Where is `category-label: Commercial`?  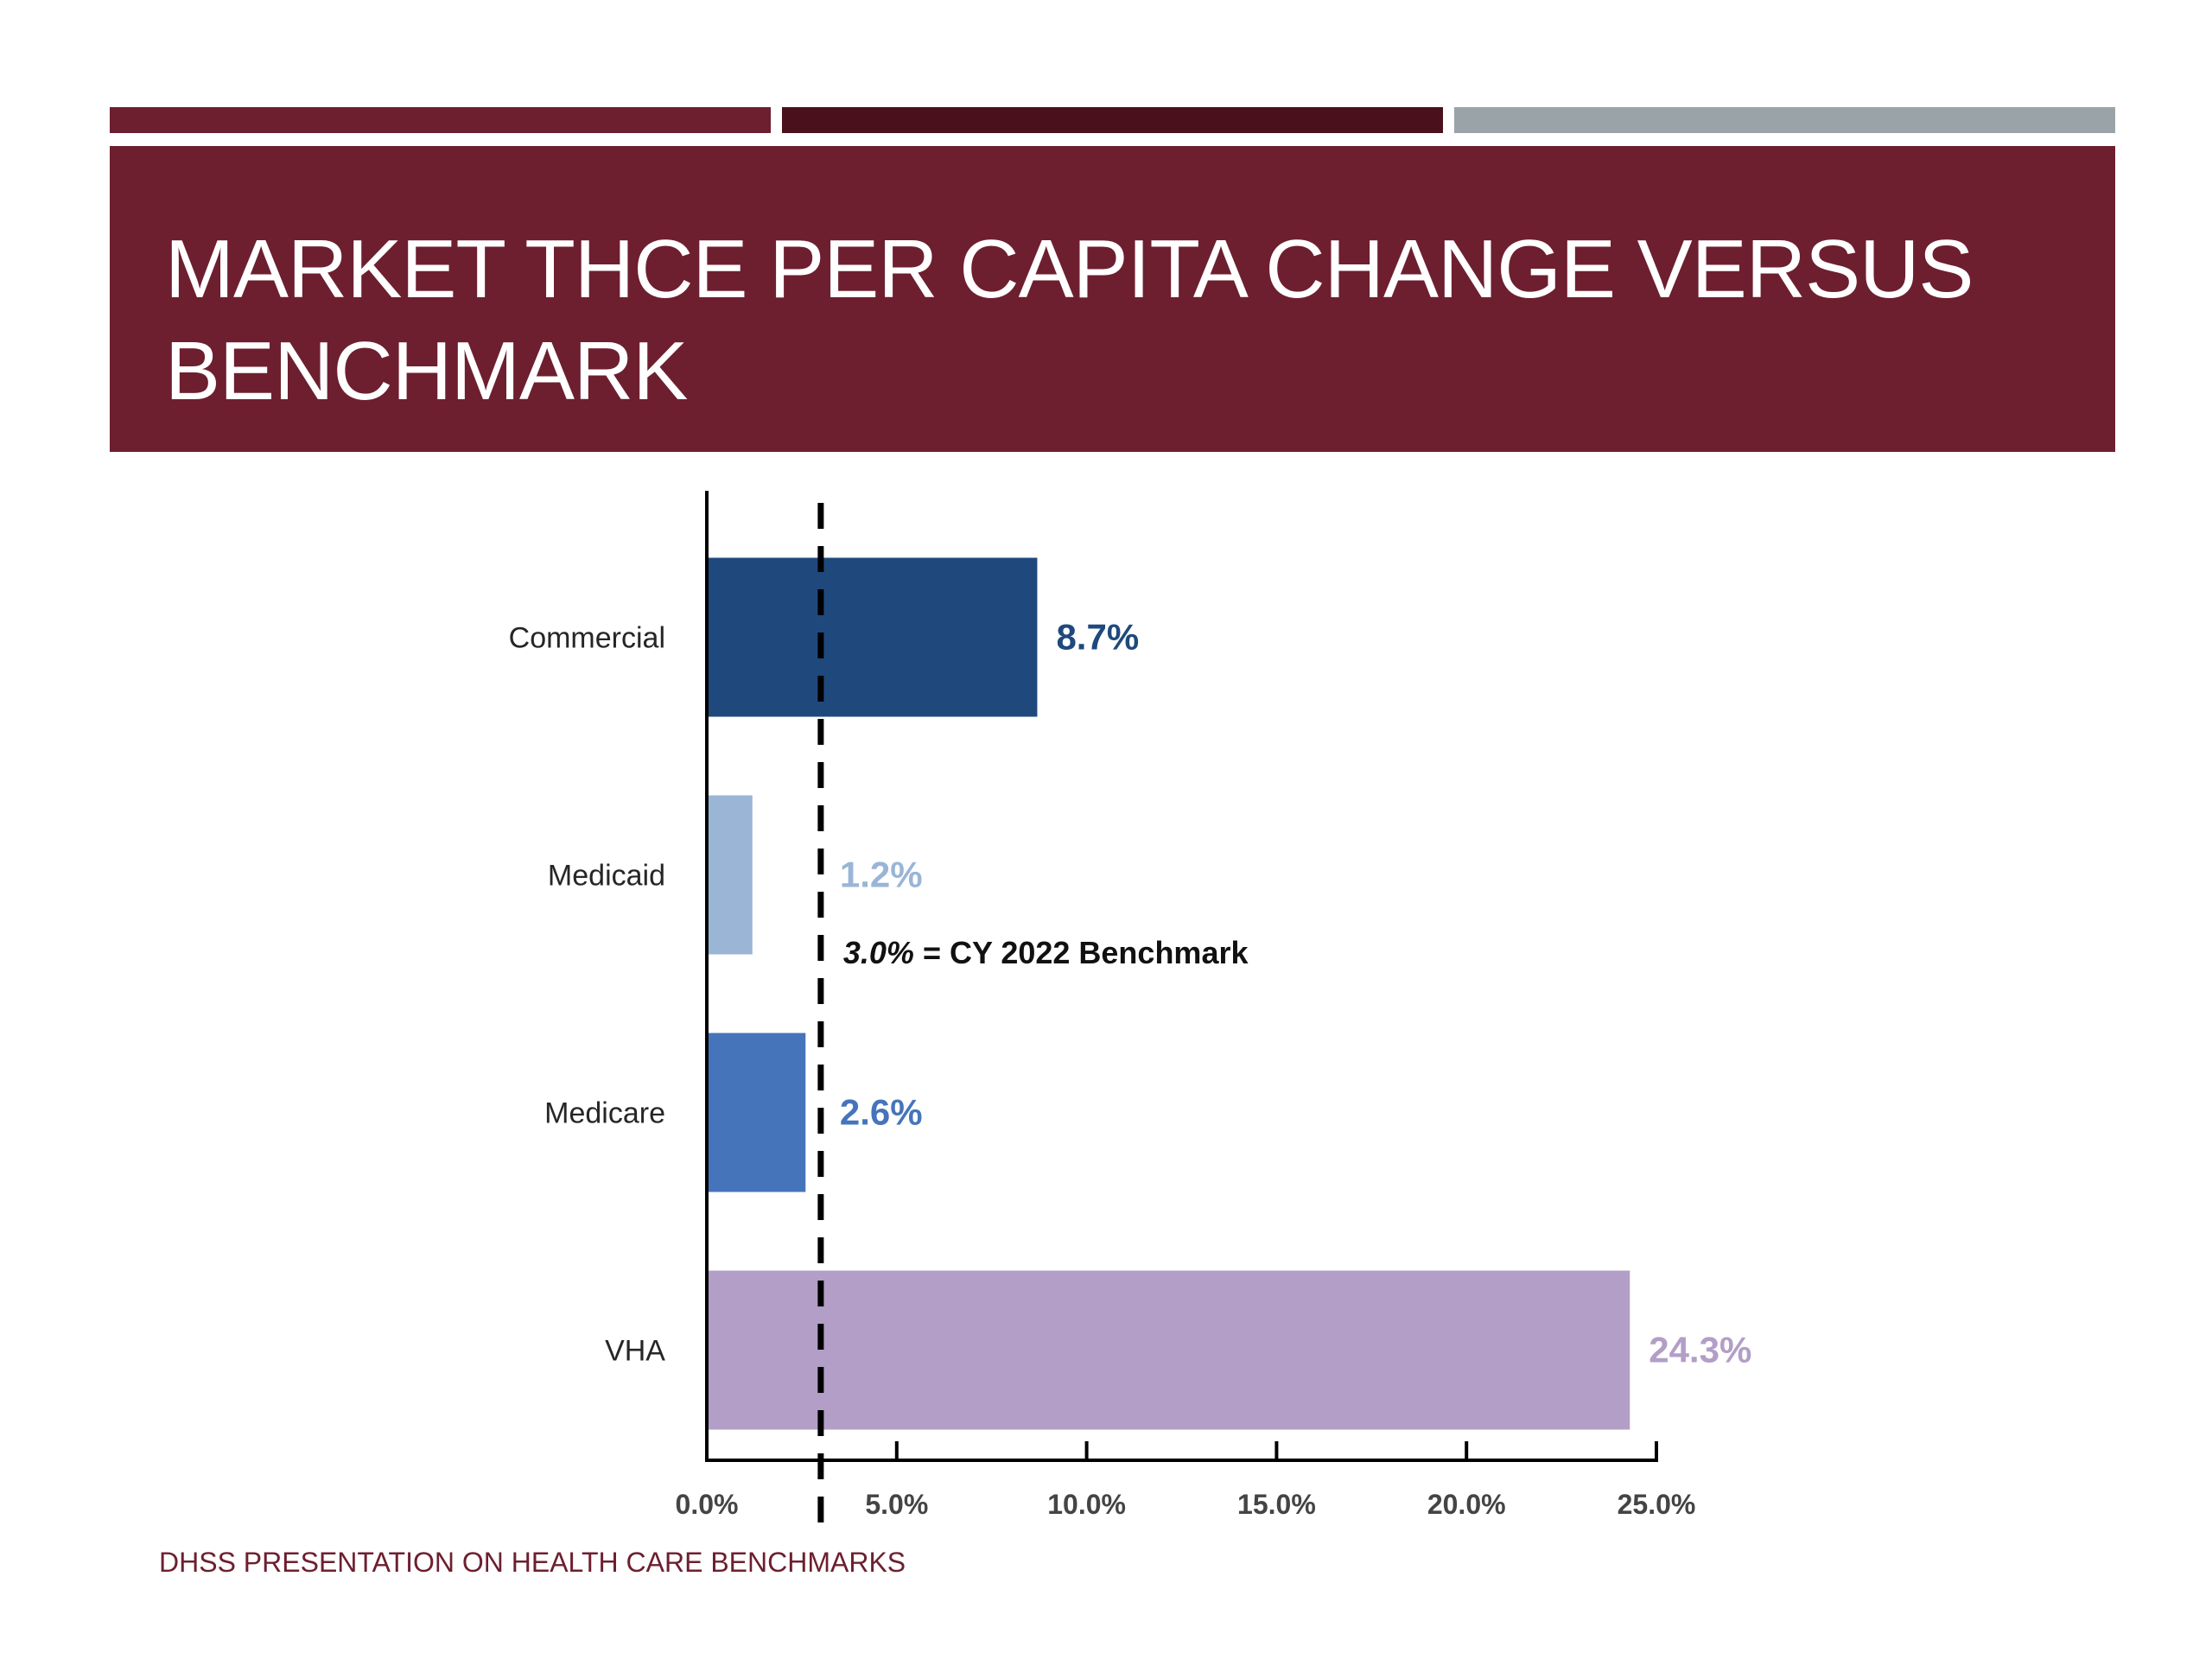 category-label: Commercial is located at coordinates (587, 638).